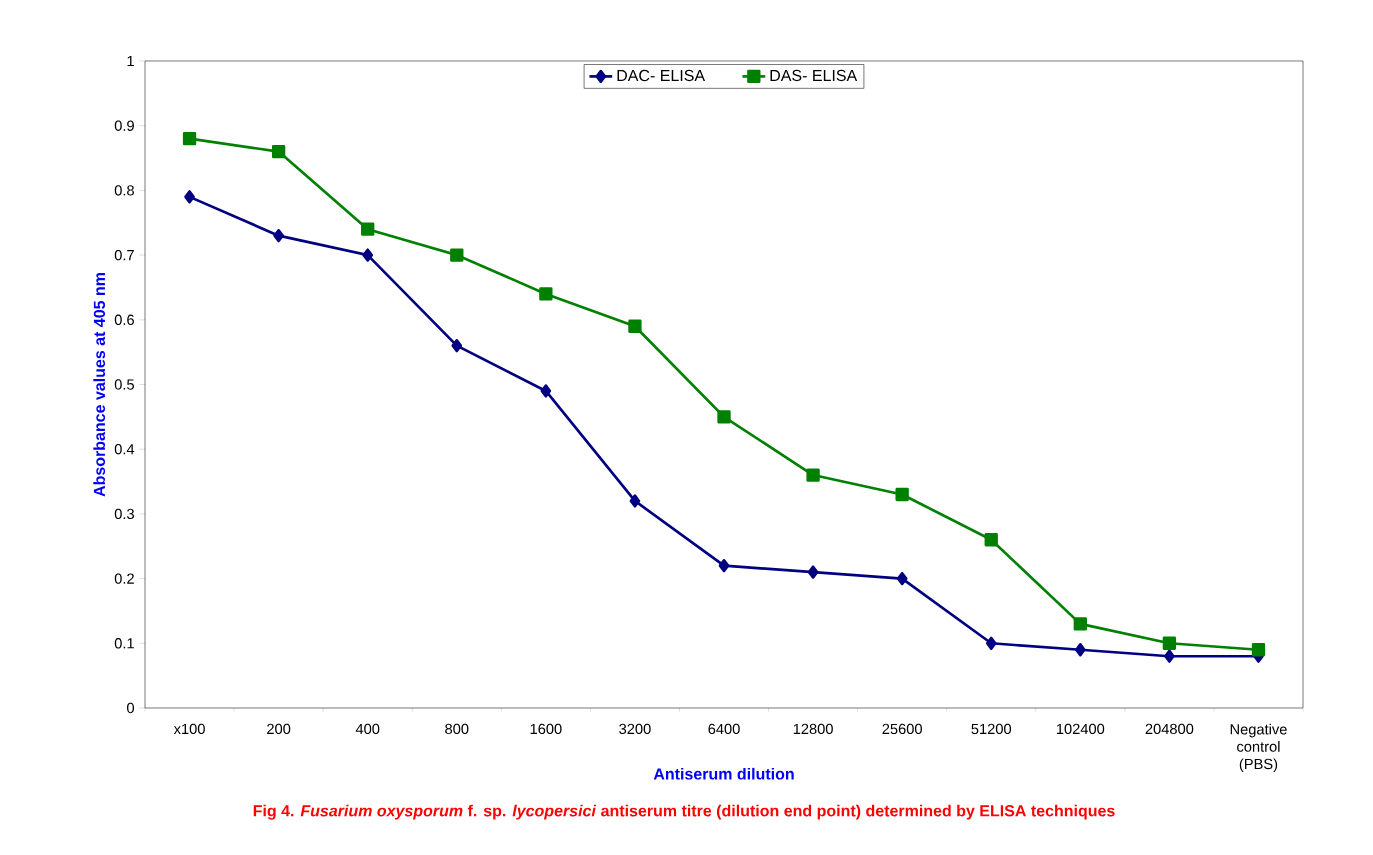  What do you see at coordinates (1169, 729) in the screenshot?
I see `x-tick-label: 204800` at bounding box center [1169, 729].